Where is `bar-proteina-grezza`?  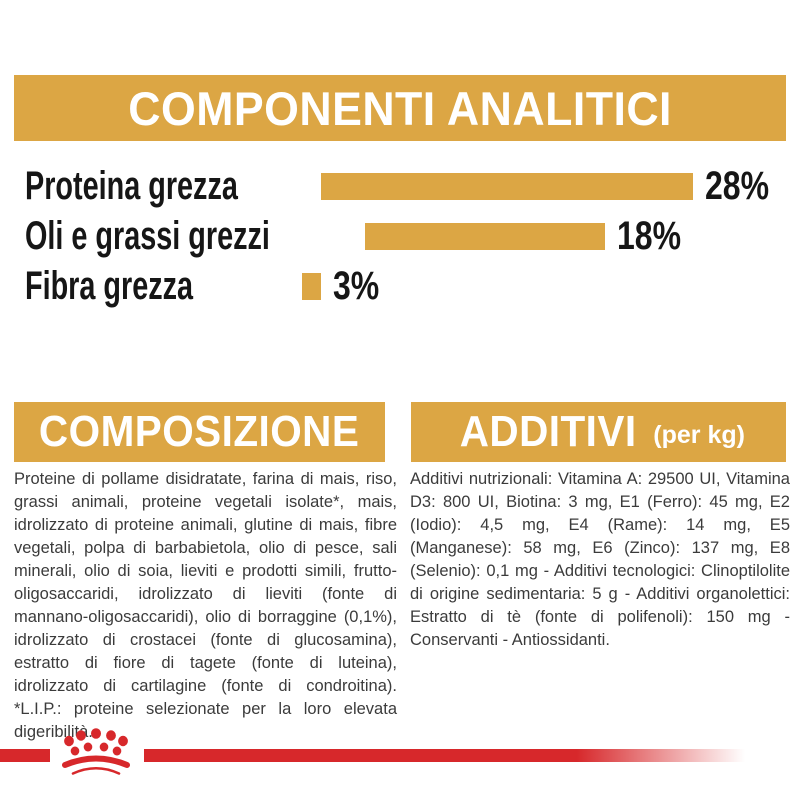
bar-proteina-grezza is located at coordinates (506, 186).